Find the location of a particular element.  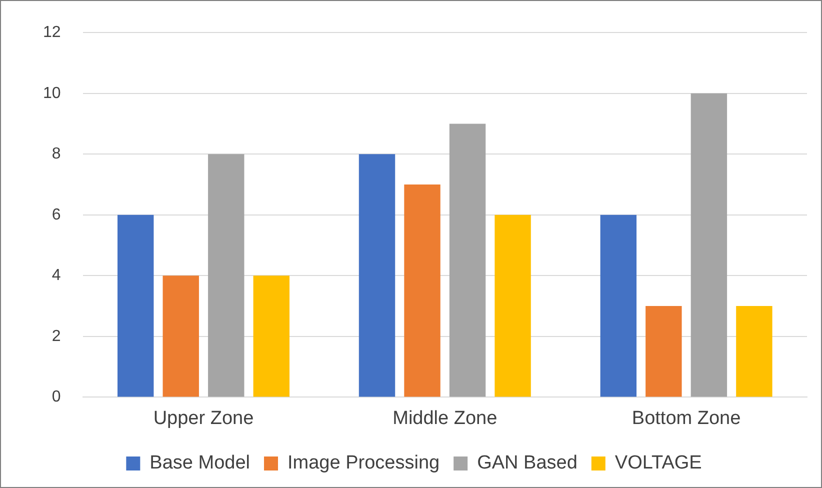

y-tick-label: 0 is located at coordinates (56, 397).